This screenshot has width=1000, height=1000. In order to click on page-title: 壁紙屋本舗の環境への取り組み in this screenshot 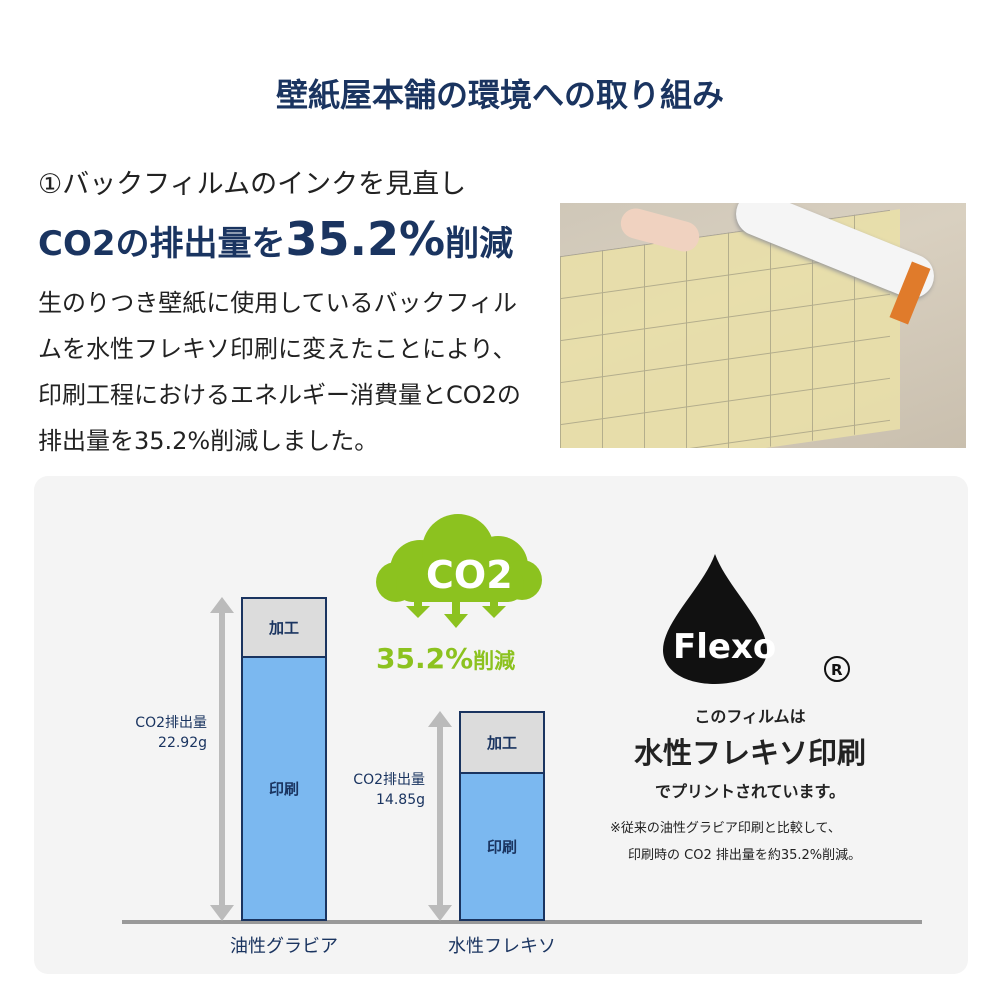, I will do `click(499, 95)`.